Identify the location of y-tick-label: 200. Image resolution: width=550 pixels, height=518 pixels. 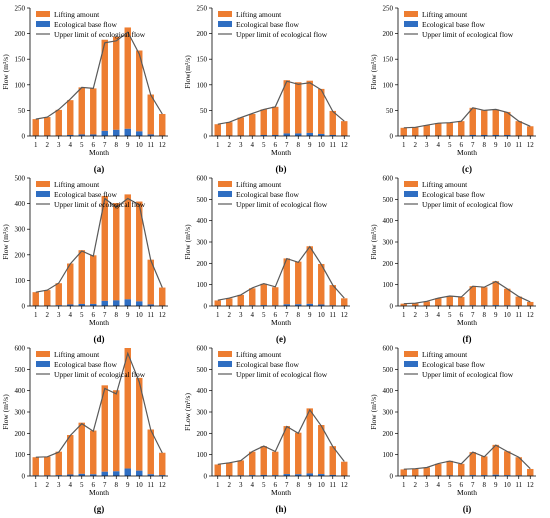
(388, 434).